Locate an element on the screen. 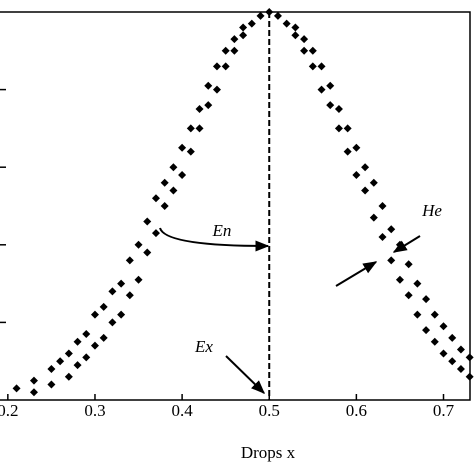 This screenshot has width=474, height=474. x-tick-label: 0.4 is located at coordinates (182, 410).